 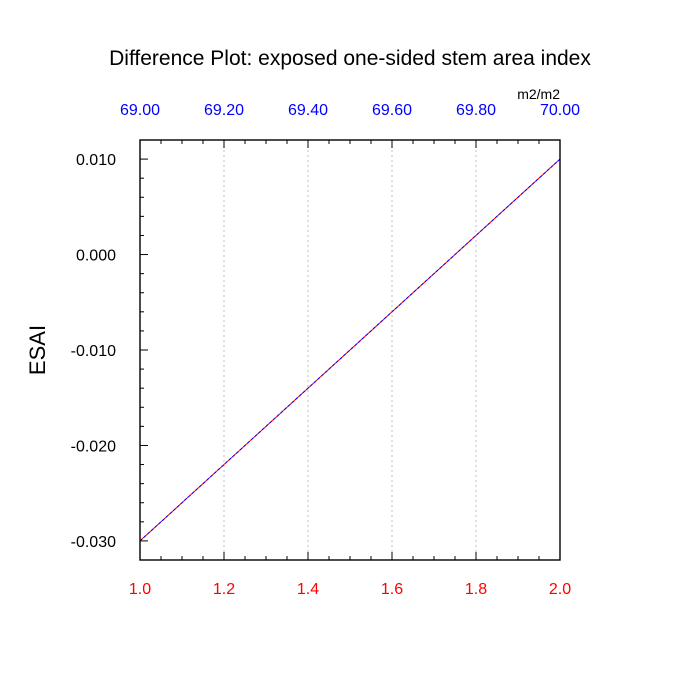 What do you see at coordinates (476, 110) in the screenshot?
I see `top-tick-label: 69.80` at bounding box center [476, 110].